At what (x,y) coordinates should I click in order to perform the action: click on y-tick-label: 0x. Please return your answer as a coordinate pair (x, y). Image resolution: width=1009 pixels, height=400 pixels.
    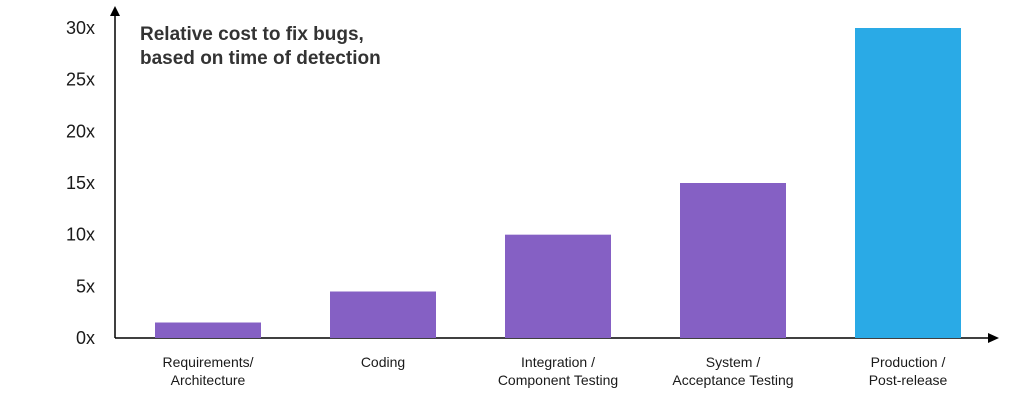
    Looking at the image, I should click on (85, 338).